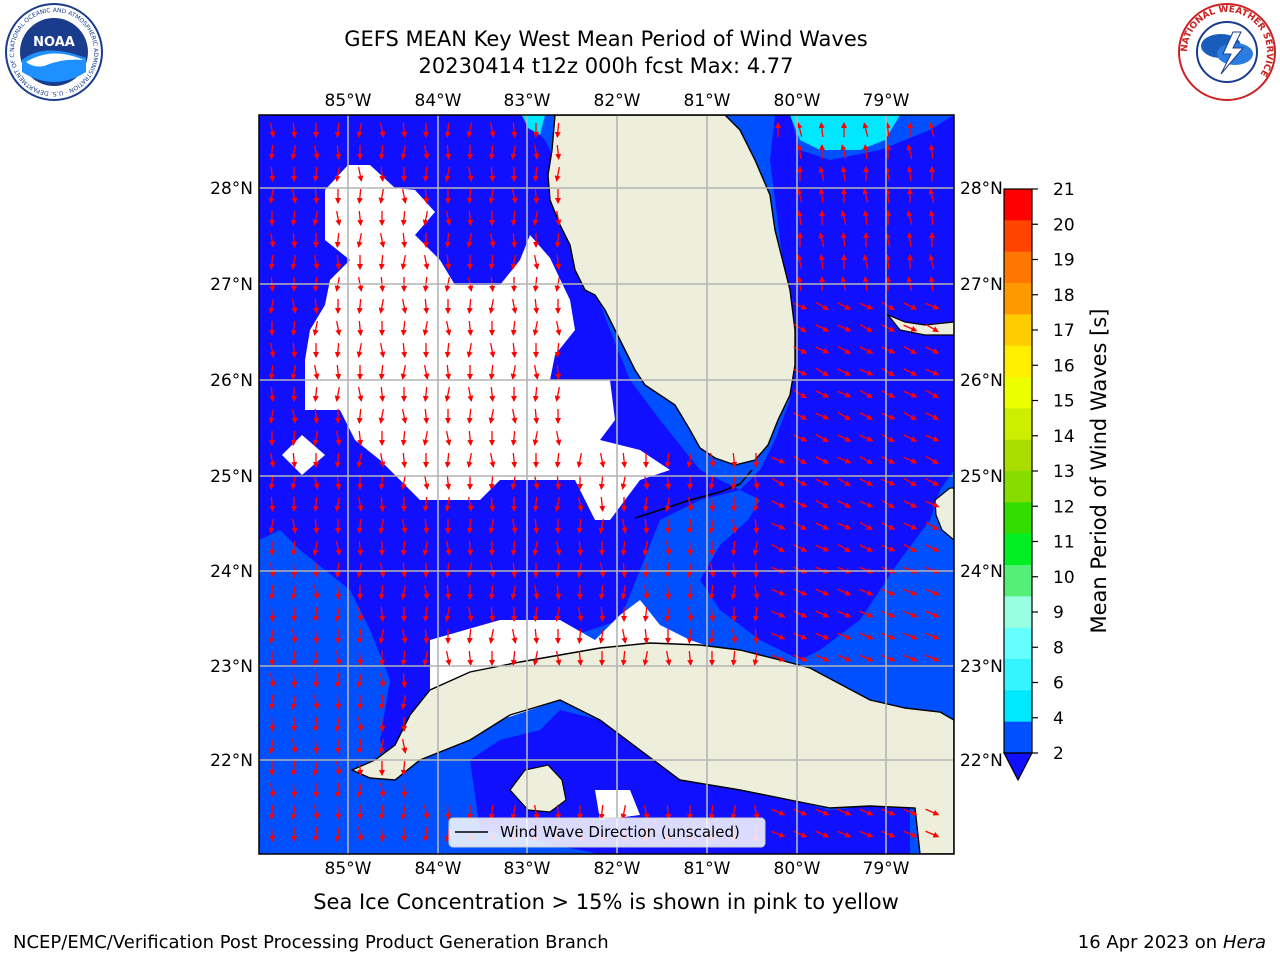 This screenshot has height=960, width=1280. What do you see at coordinates (1058, 684) in the screenshot?
I see `colorbar-tick-label: 6` at bounding box center [1058, 684].